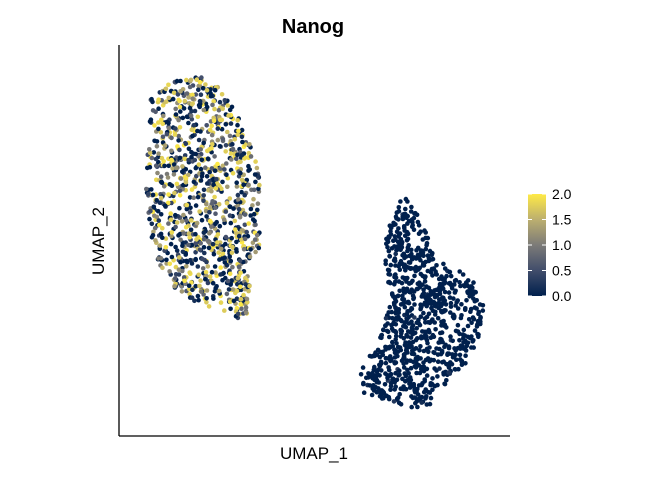 The image size is (672, 480). Describe the element at coordinates (562, 220) in the screenshot. I see `colorbar-tick-label: 1.5` at that location.